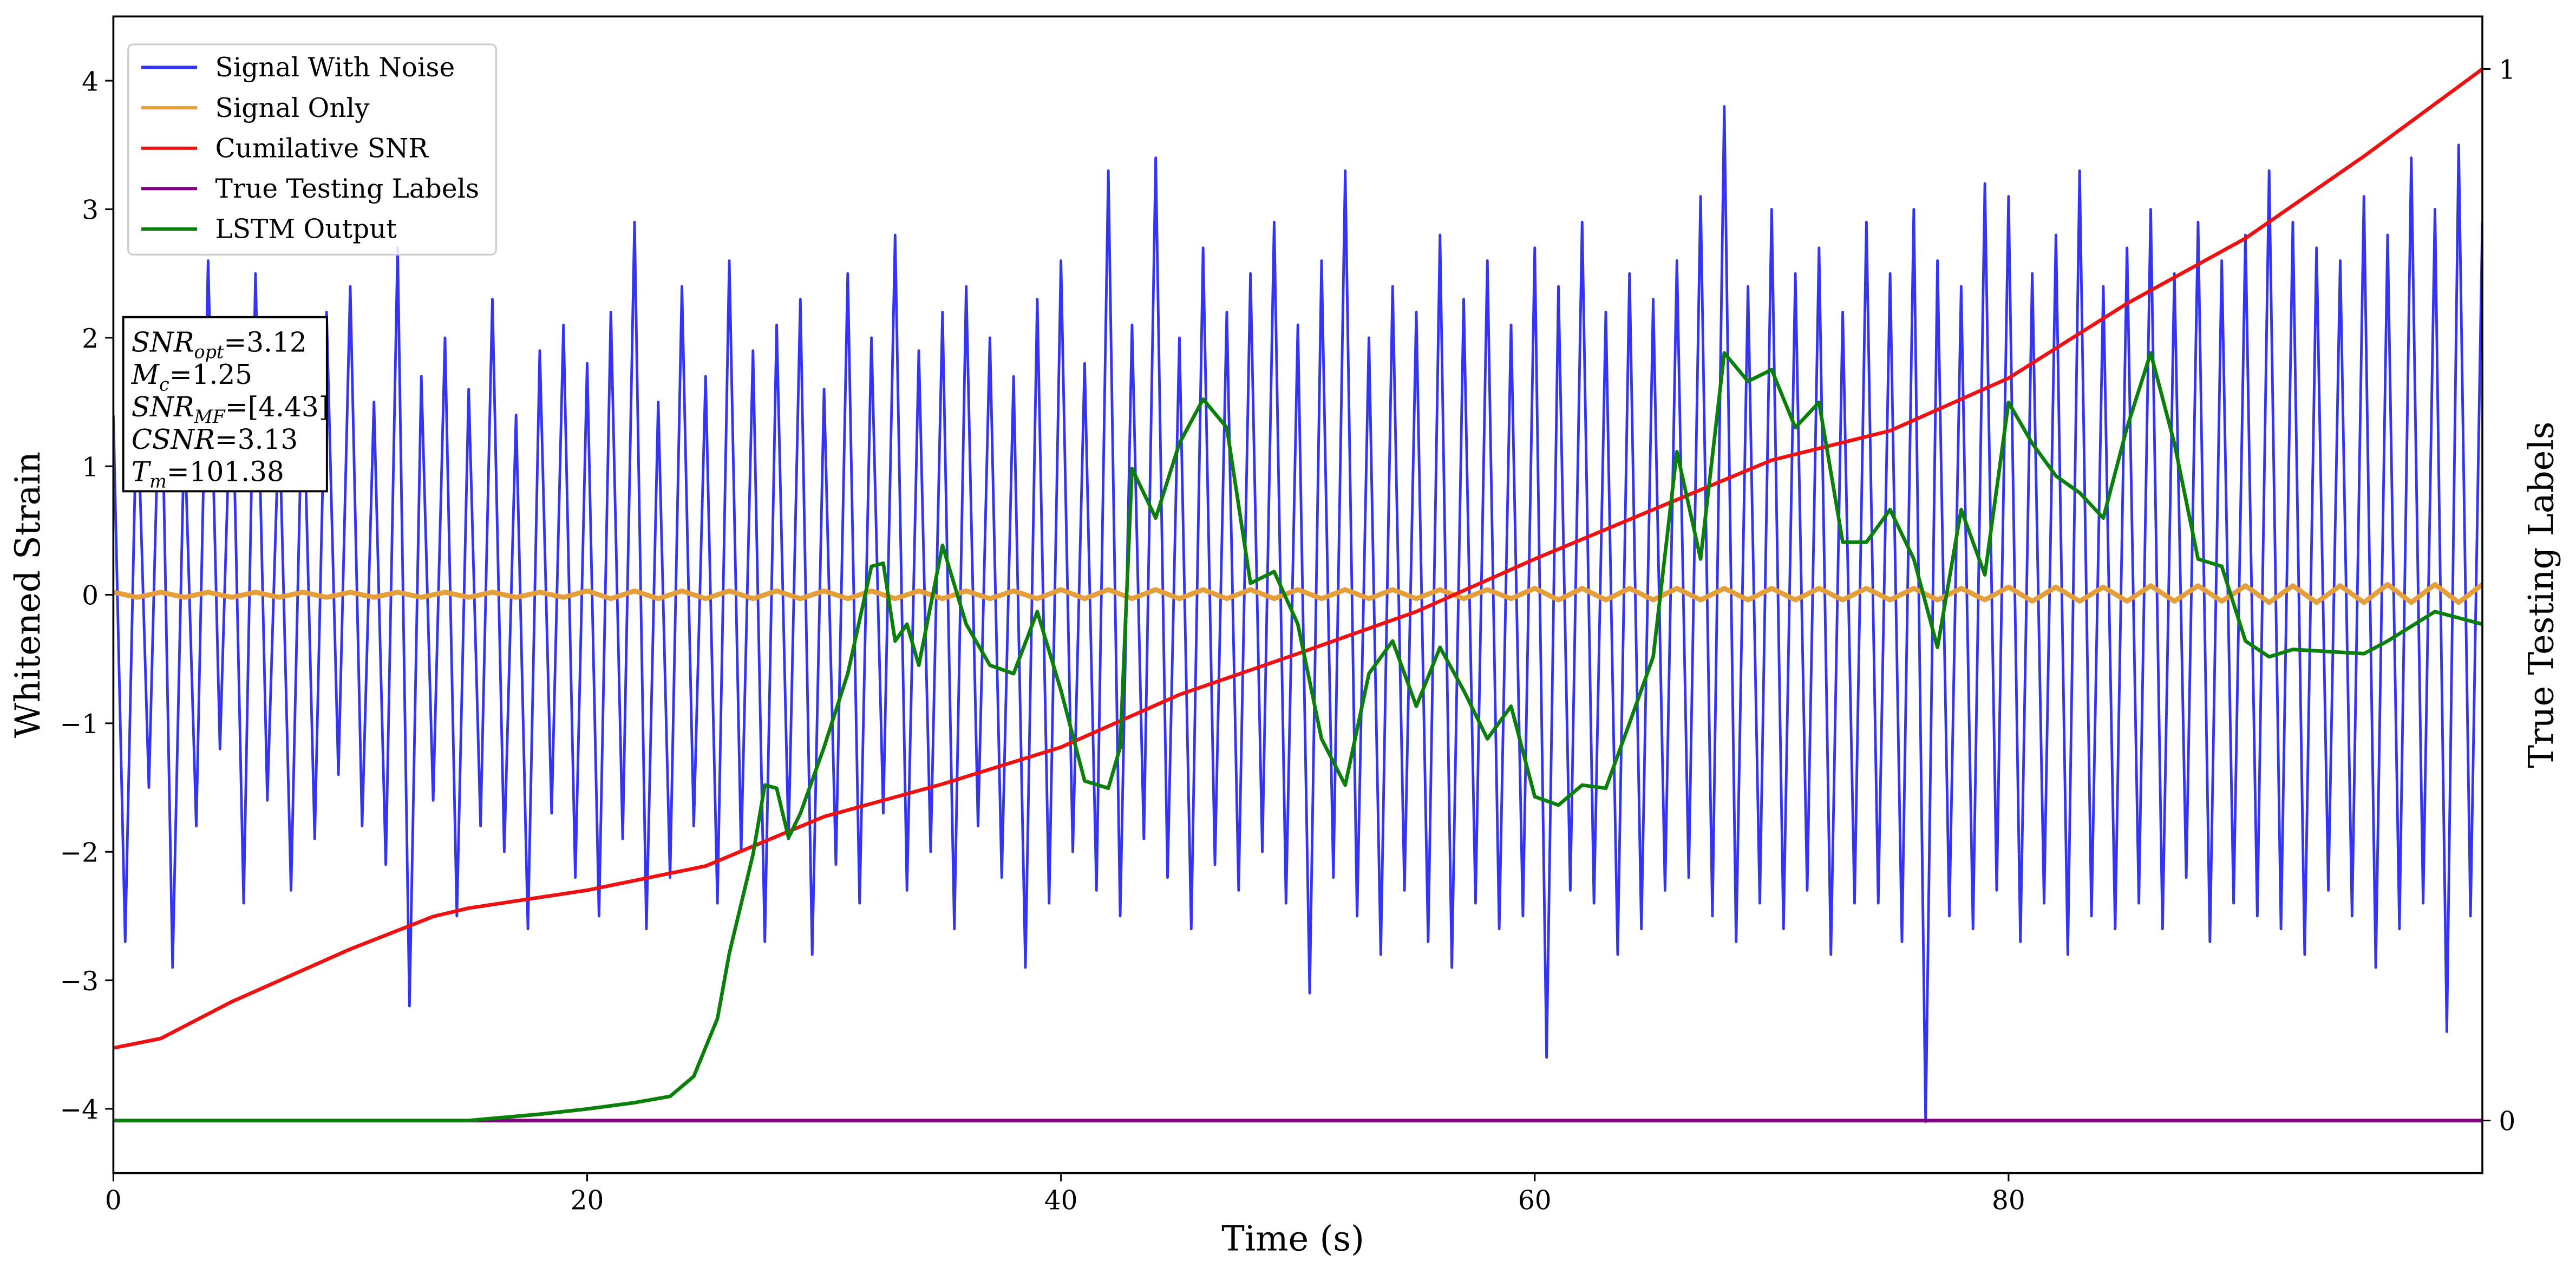 The height and width of the screenshot is (1274, 2576). What do you see at coordinates (2009, 1200) in the screenshot?
I see `x-tick-label: 80` at bounding box center [2009, 1200].